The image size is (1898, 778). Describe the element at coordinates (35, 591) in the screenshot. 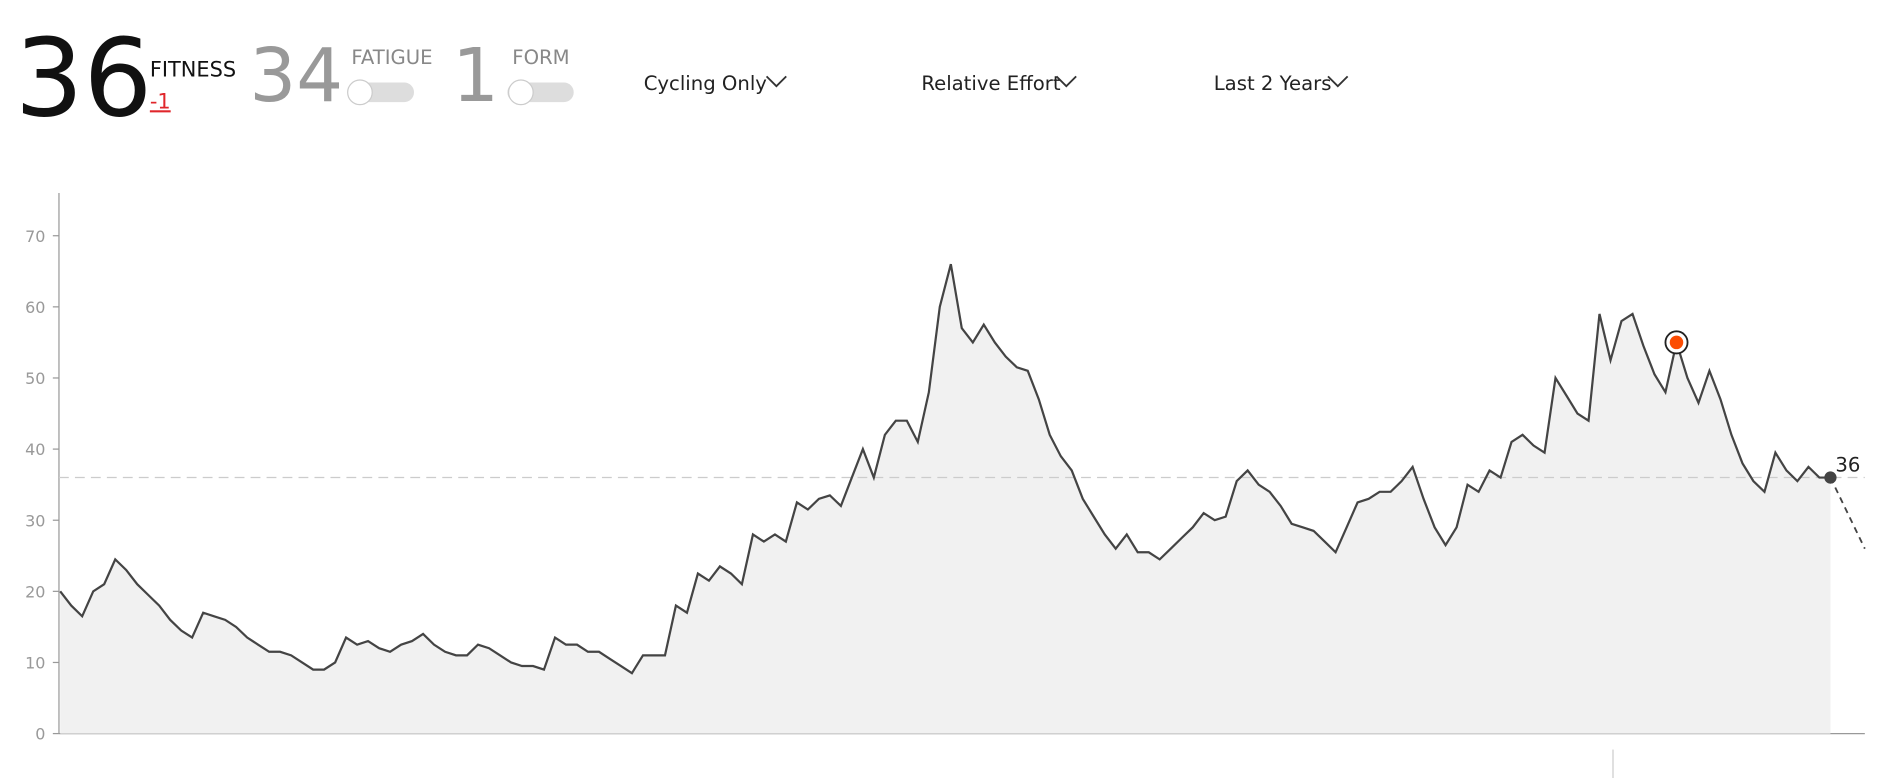

I see `y-tick-label: 20` at that location.